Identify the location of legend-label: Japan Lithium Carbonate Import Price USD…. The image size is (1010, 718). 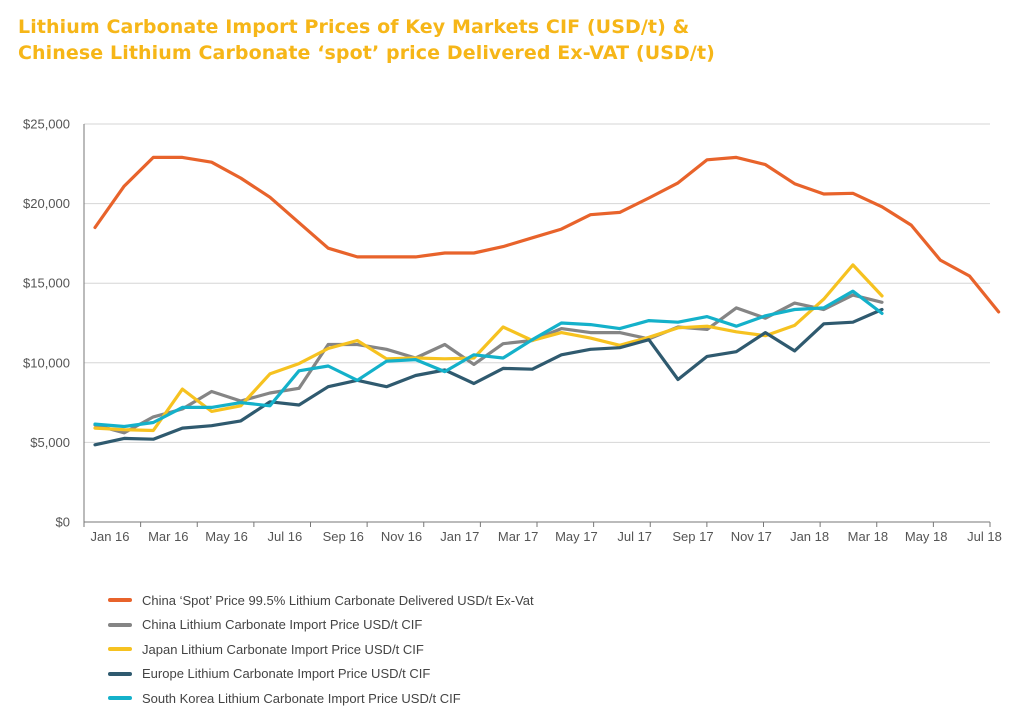
(283, 649).